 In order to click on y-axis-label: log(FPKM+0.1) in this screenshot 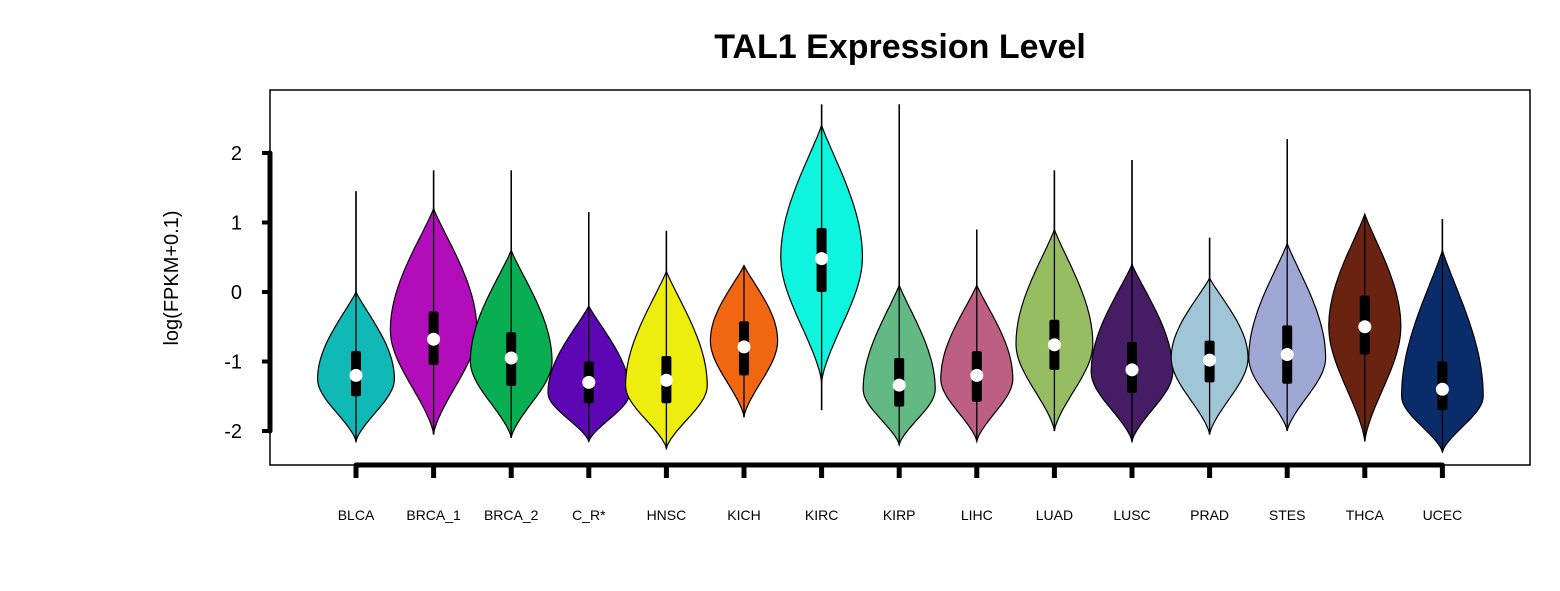, I will do `click(172, 277)`.